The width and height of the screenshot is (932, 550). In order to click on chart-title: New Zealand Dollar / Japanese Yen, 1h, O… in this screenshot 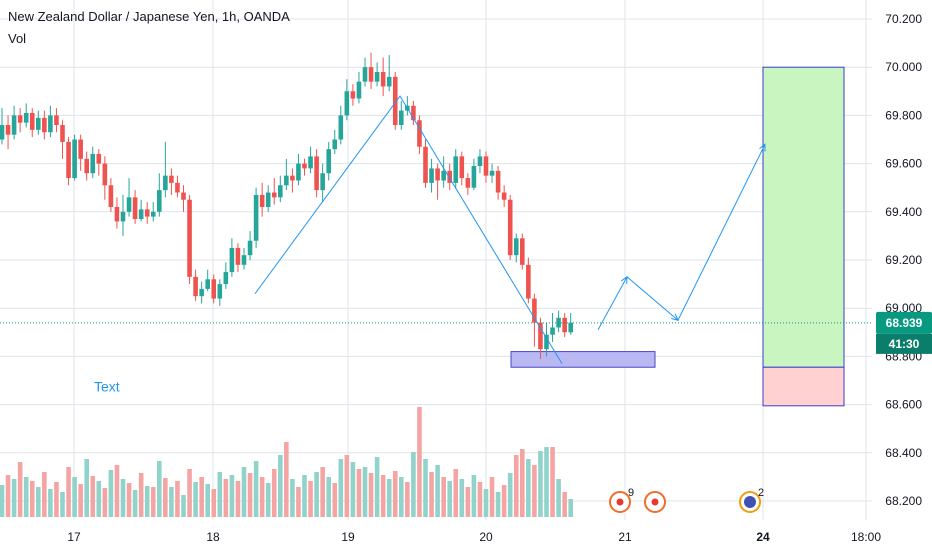, I will do `click(149, 16)`.